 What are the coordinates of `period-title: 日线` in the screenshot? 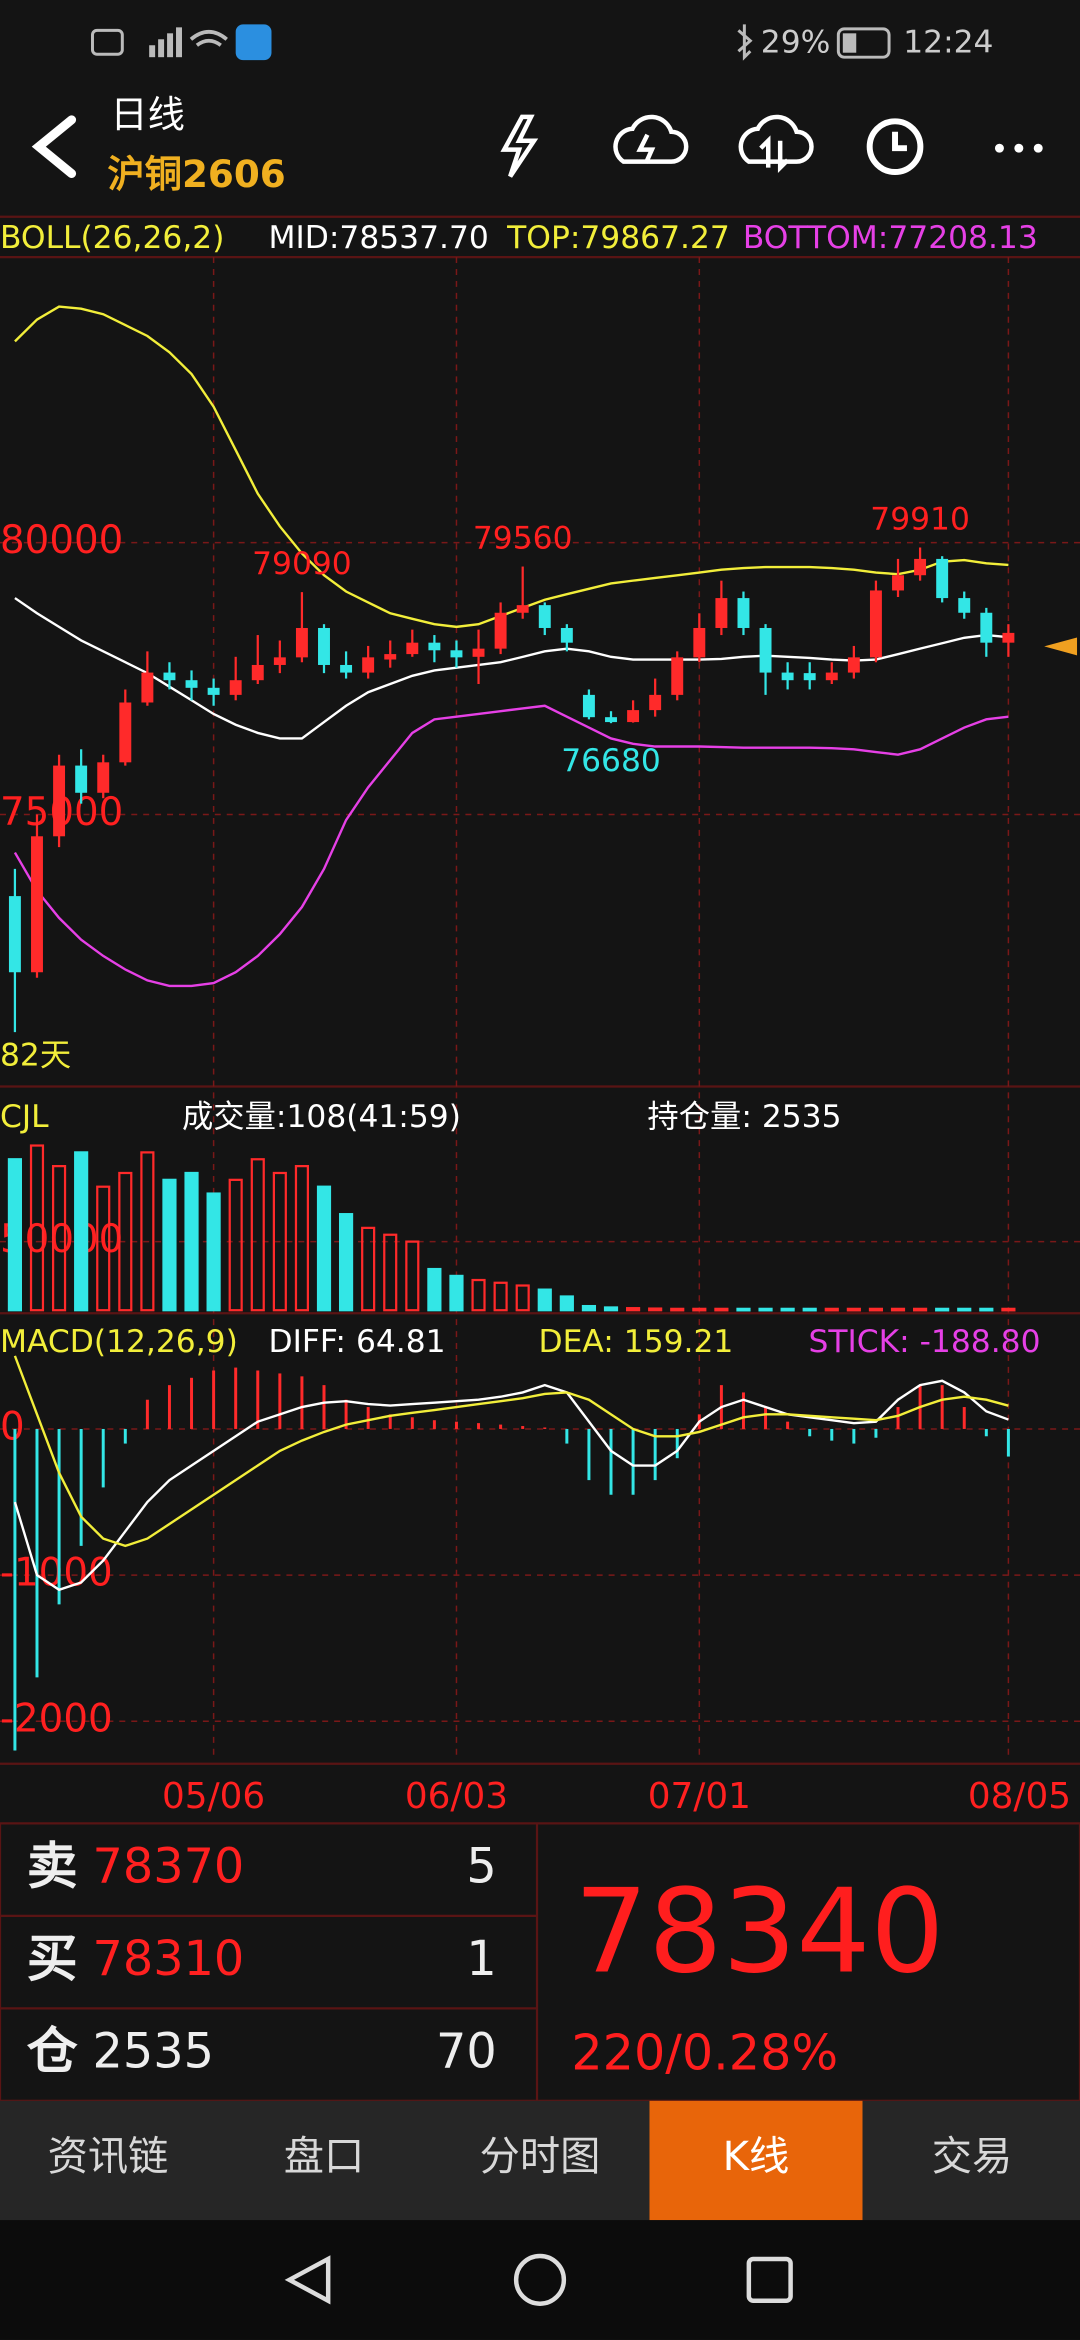 It's located at (147, 114).